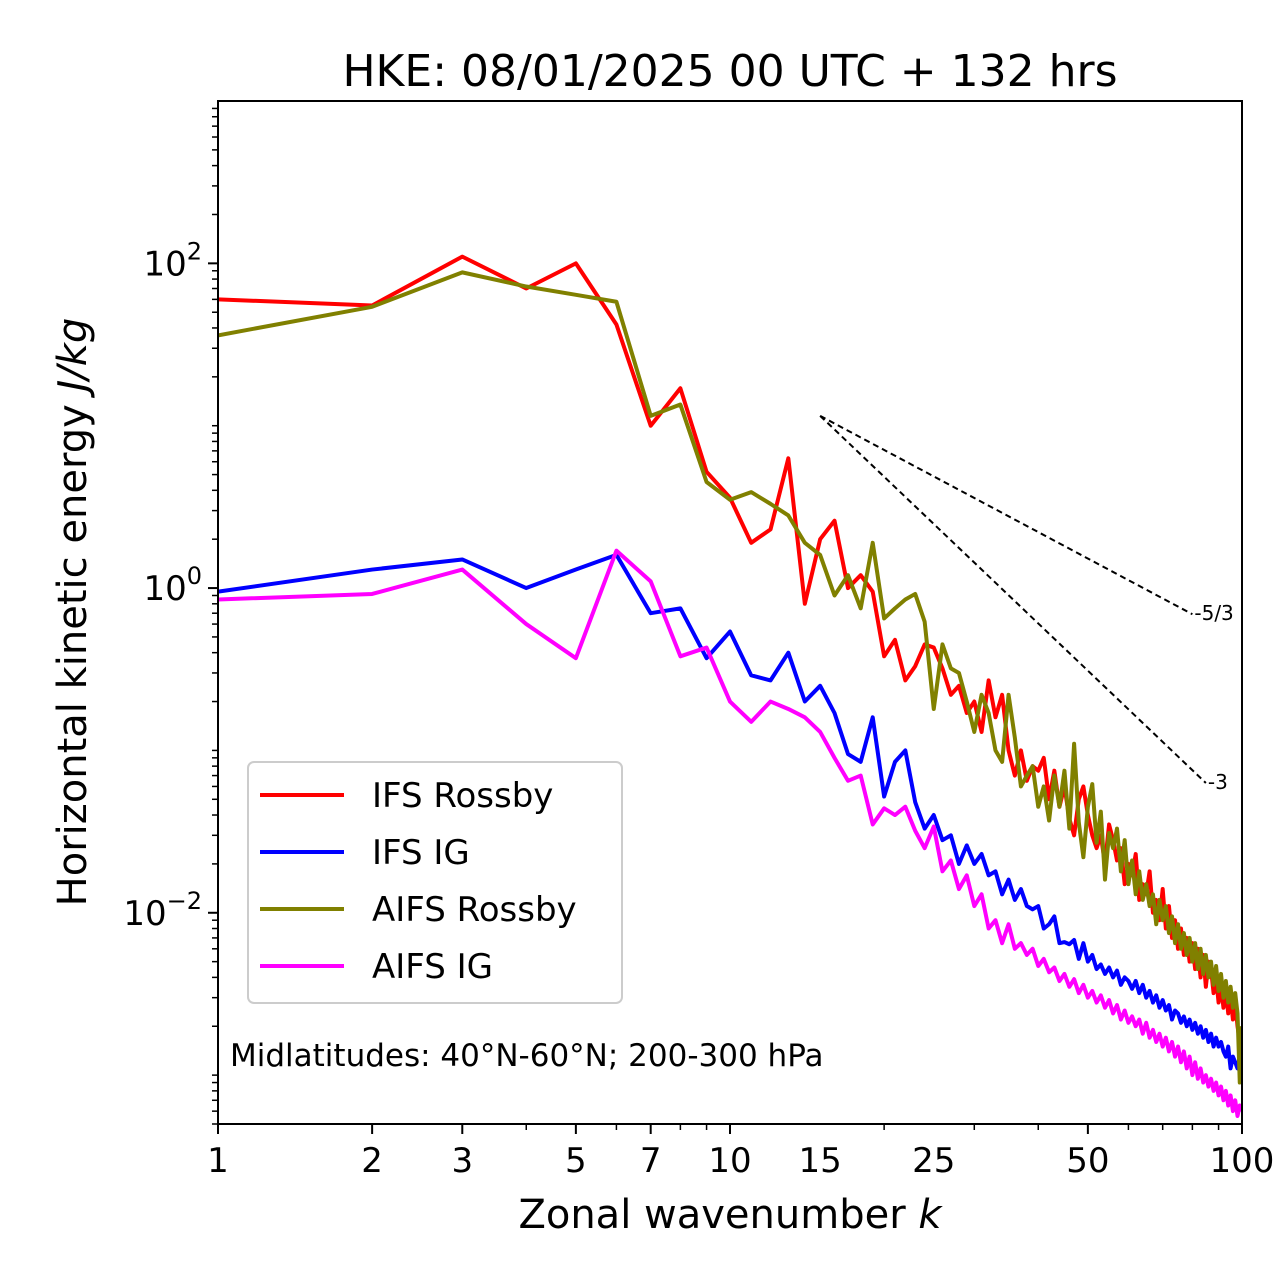 The width and height of the screenshot is (1280, 1288). Describe the element at coordinates (172, 260) in the screenshot. I see `y-tick-label: 10²` at that location.